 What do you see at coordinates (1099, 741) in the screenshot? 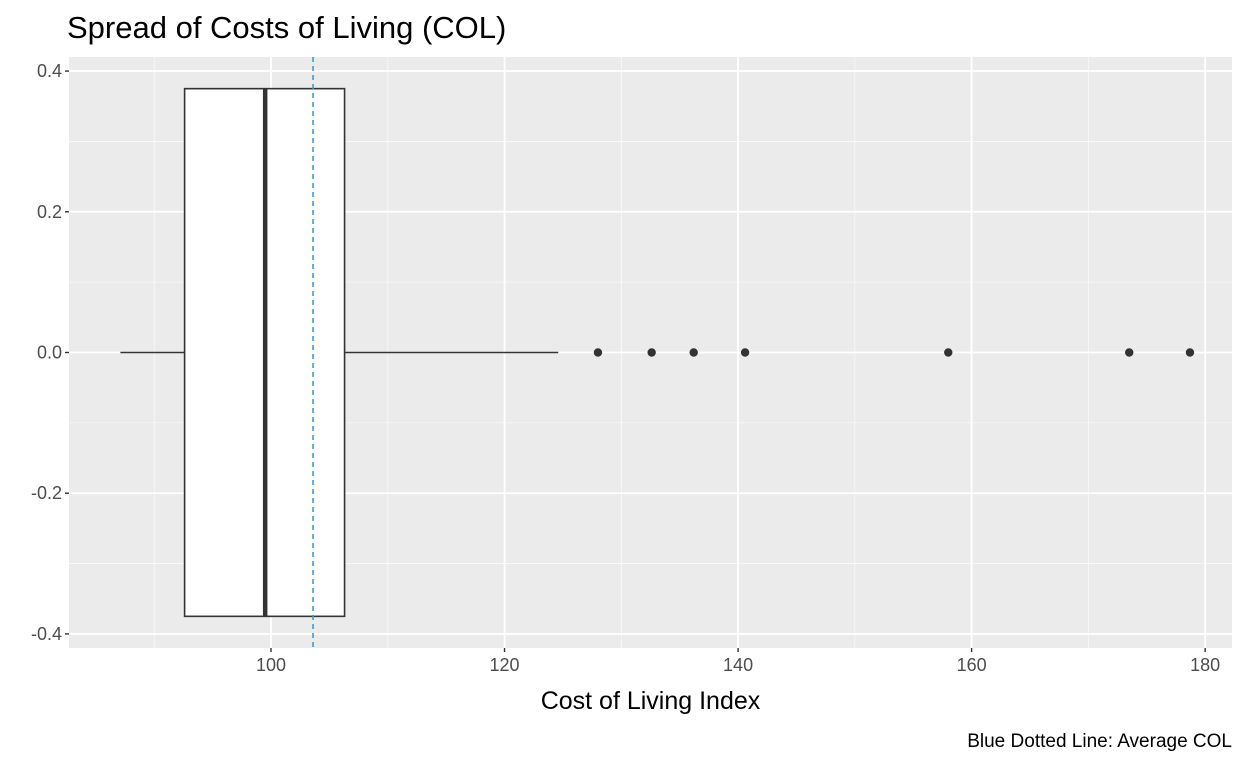
I see `chart-caption: Blue Dotted Line: Average COL` at bounding box center [1099, 741].